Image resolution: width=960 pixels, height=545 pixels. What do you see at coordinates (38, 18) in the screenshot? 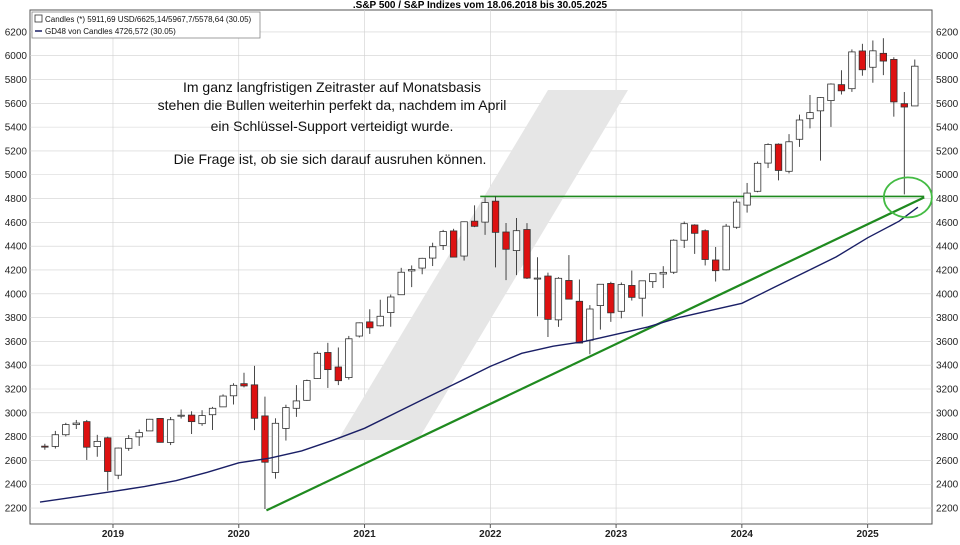
I see `legend-swatch-candles` at bounding box center [38, 18].